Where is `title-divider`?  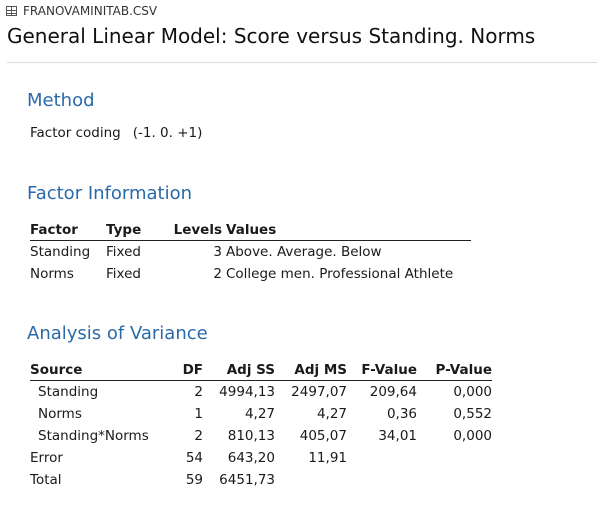 title-divider is located at coordinates (302, 62).